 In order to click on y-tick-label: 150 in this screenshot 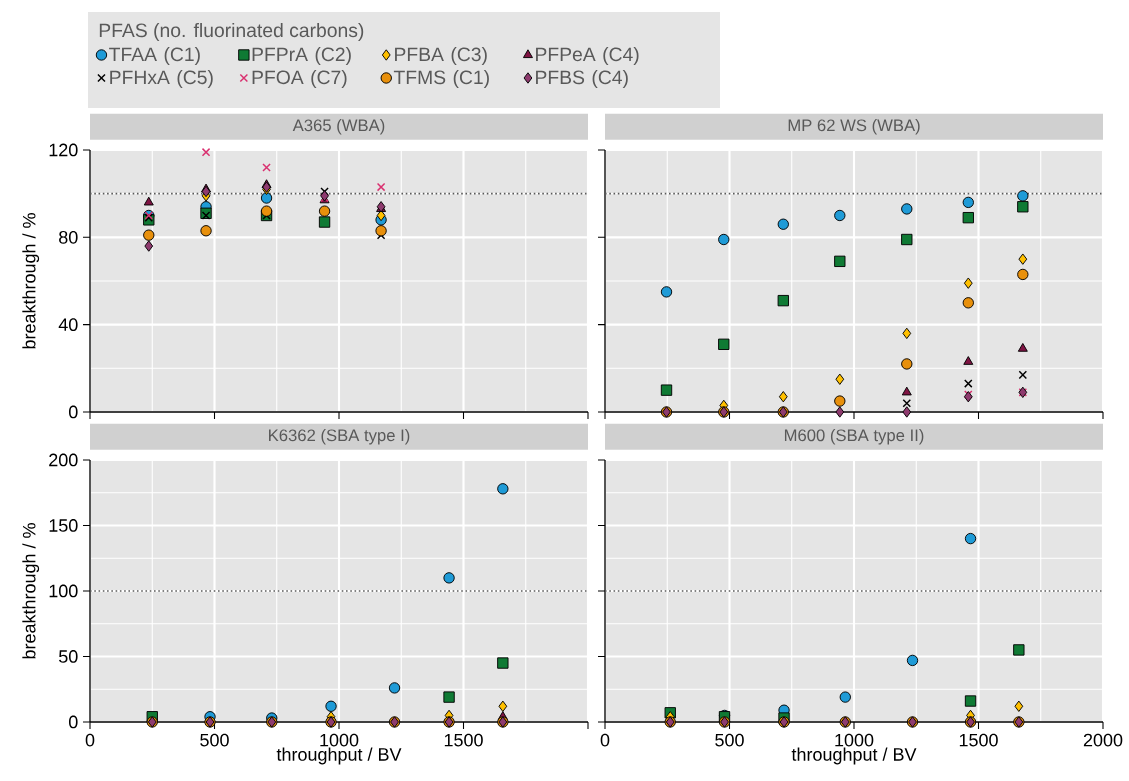, I will do `click(63, 525)`.